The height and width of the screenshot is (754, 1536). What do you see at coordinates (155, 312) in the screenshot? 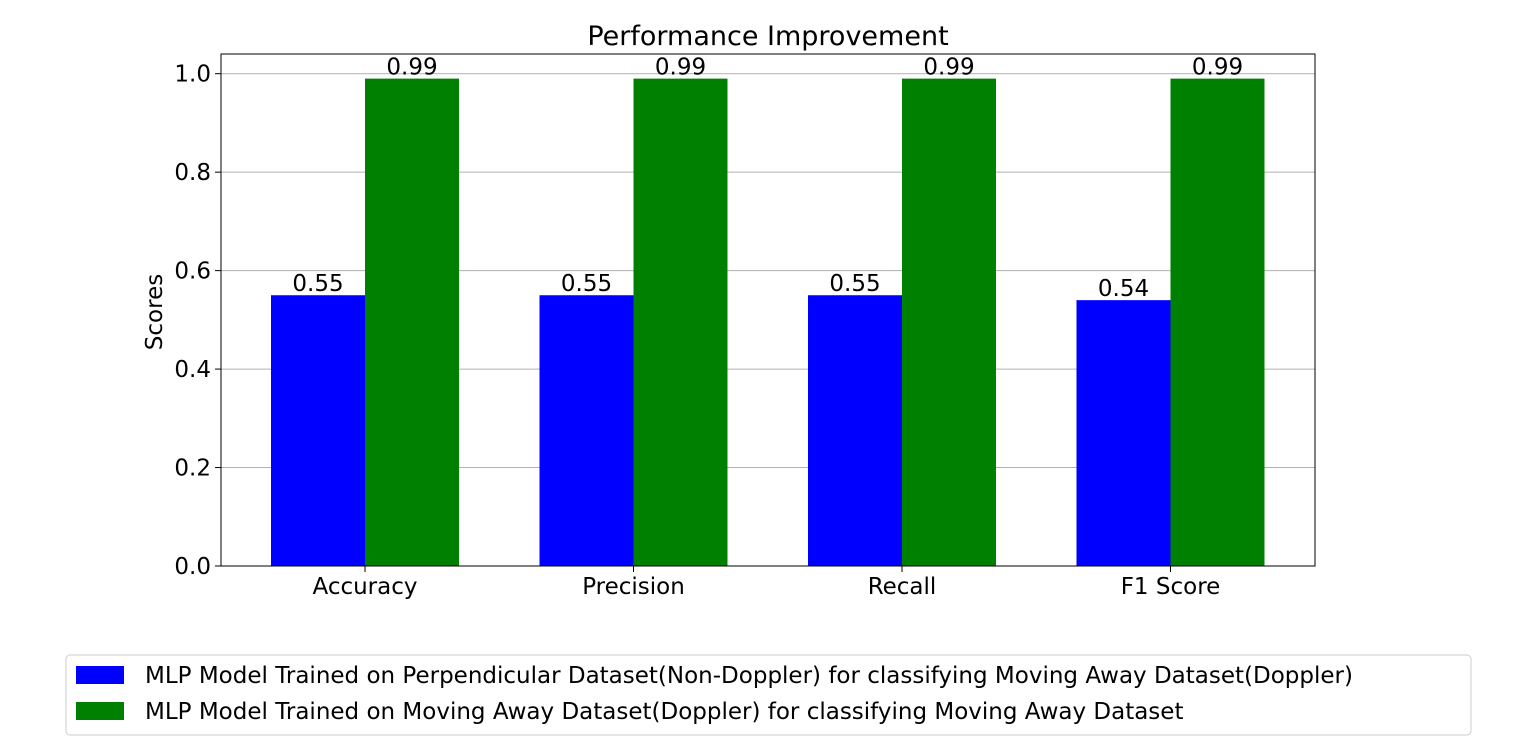
I see `y-axis-label: Scores` at bounding box center [155, 312].